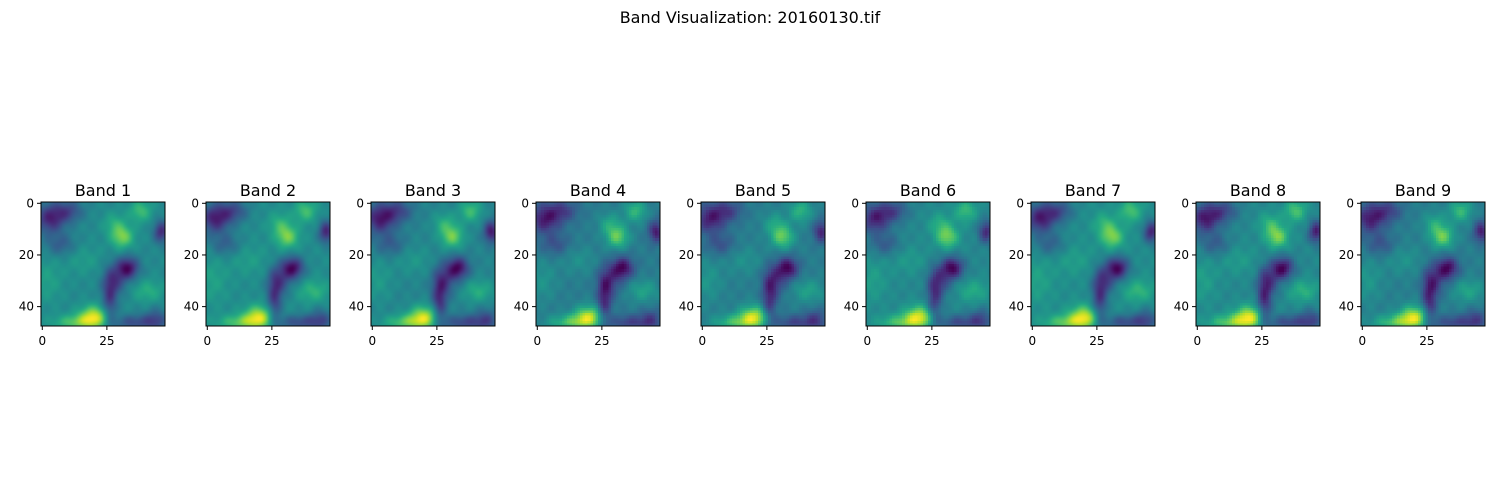  Describe the element at coordinates (1093, 190) in the screenshot. I see `panel-title: Band 7` at that location.